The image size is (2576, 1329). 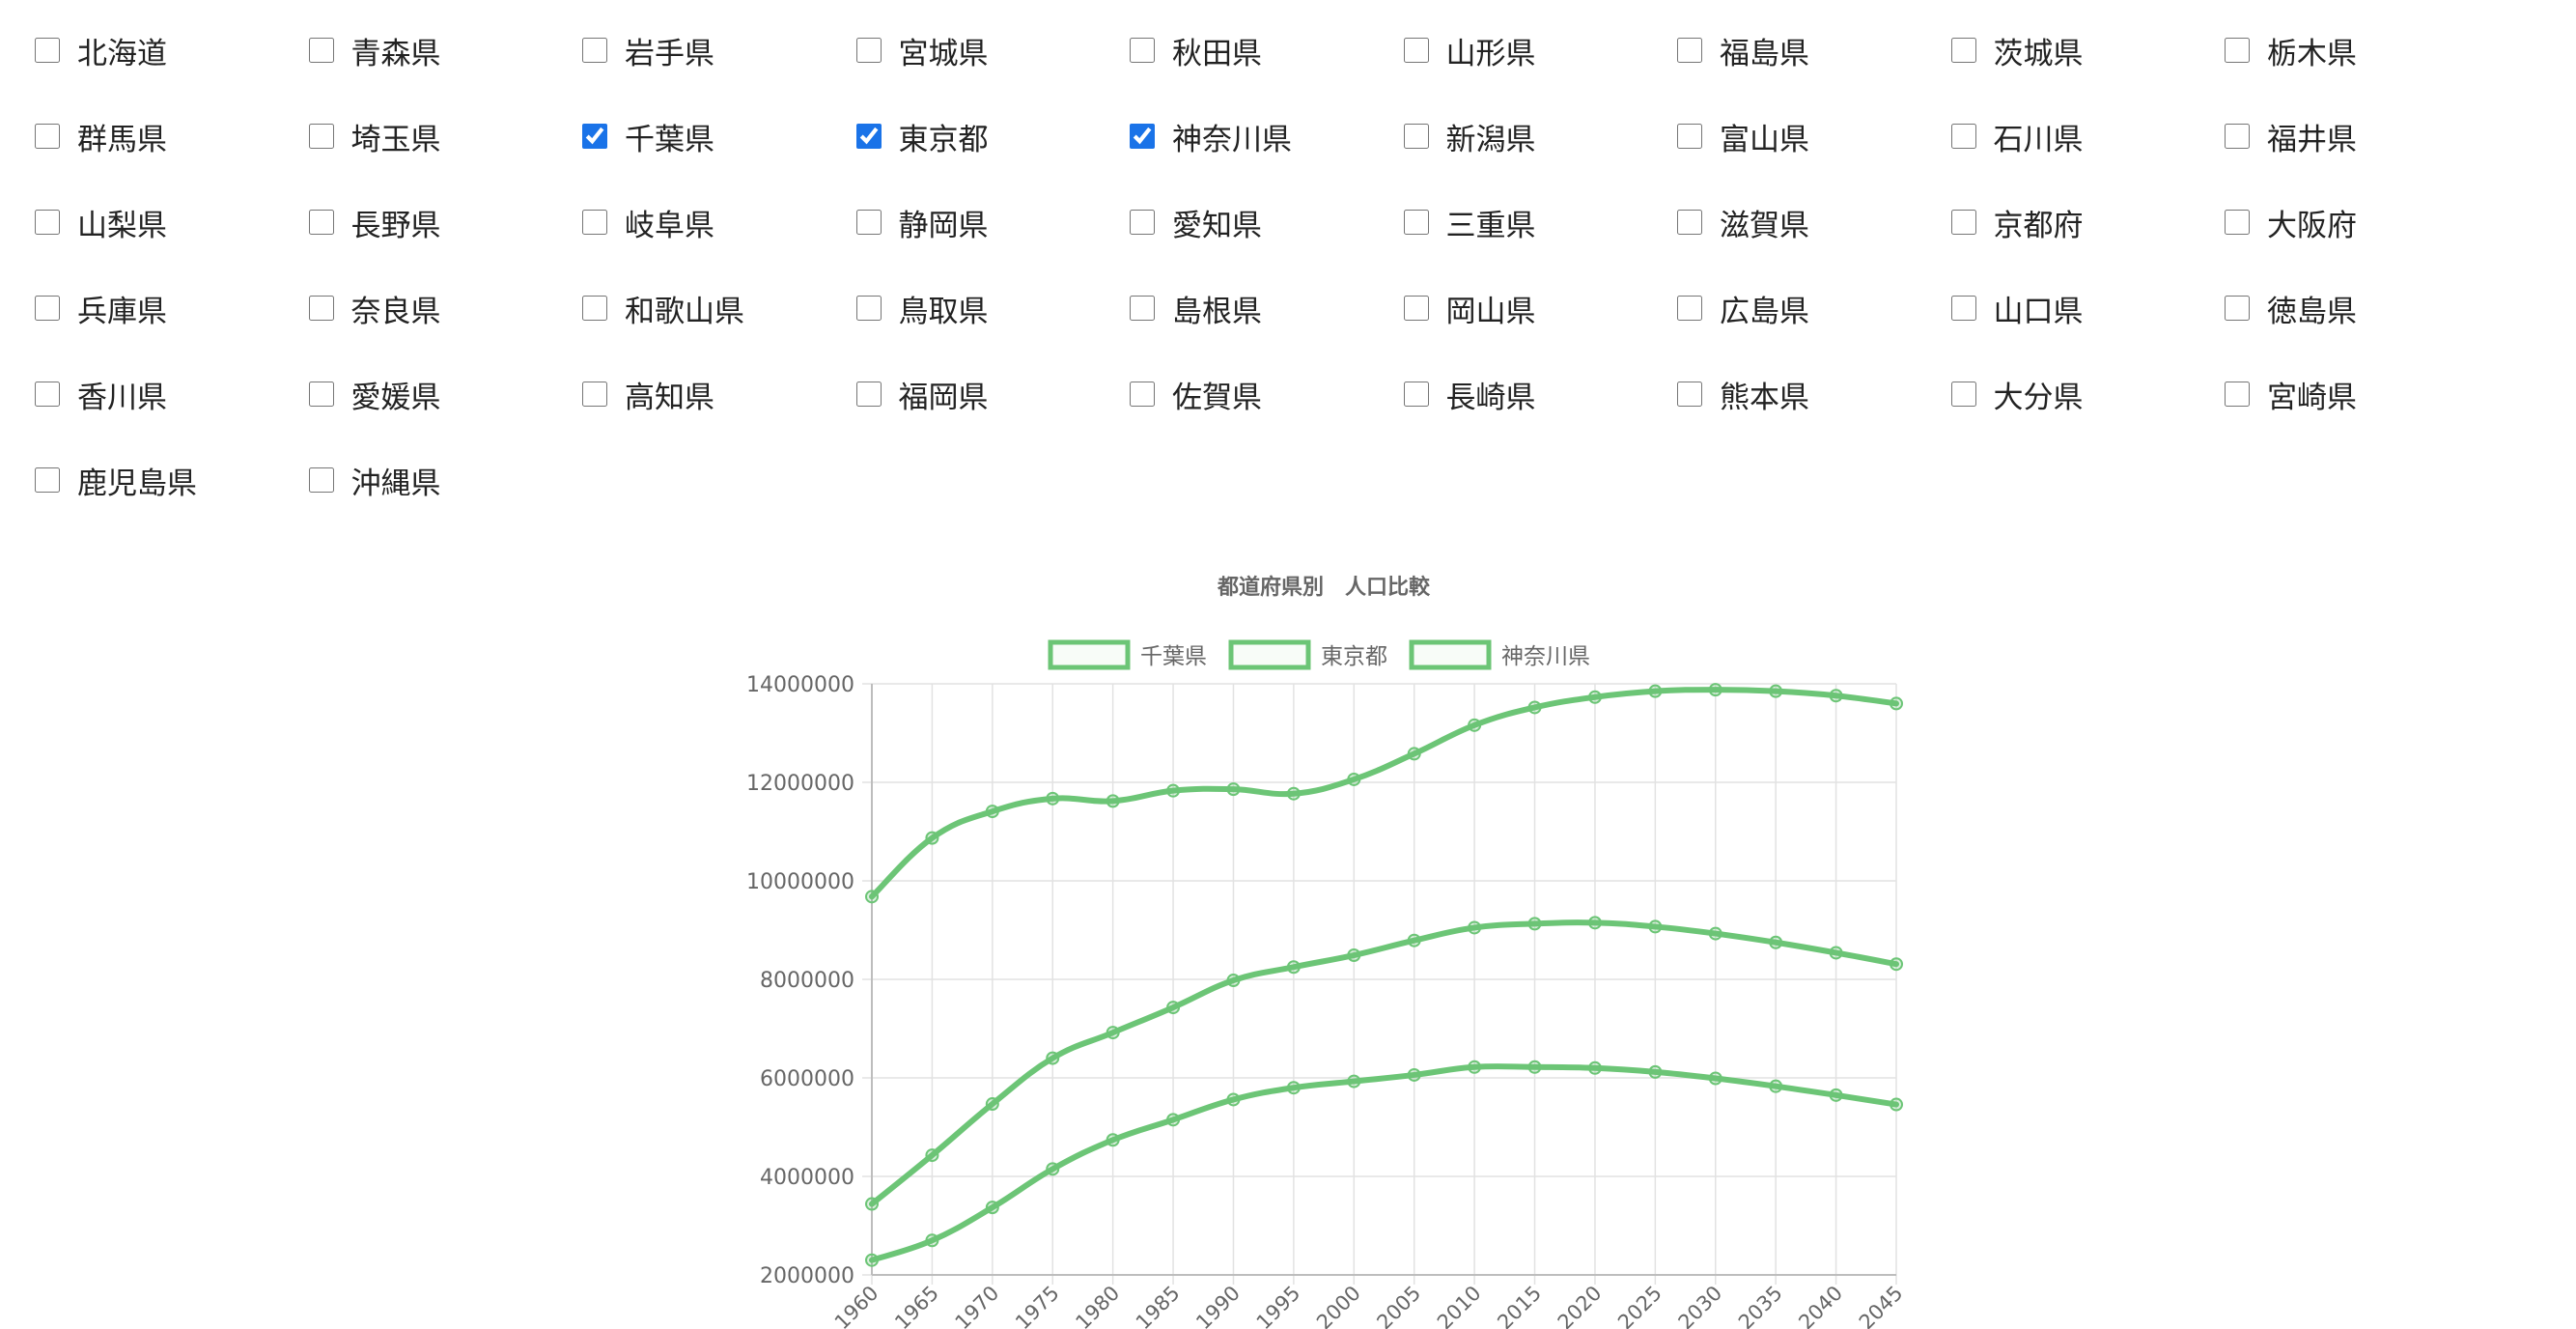 I want to click on prefecture-item: 京都府, so click(x=2088, y=222).